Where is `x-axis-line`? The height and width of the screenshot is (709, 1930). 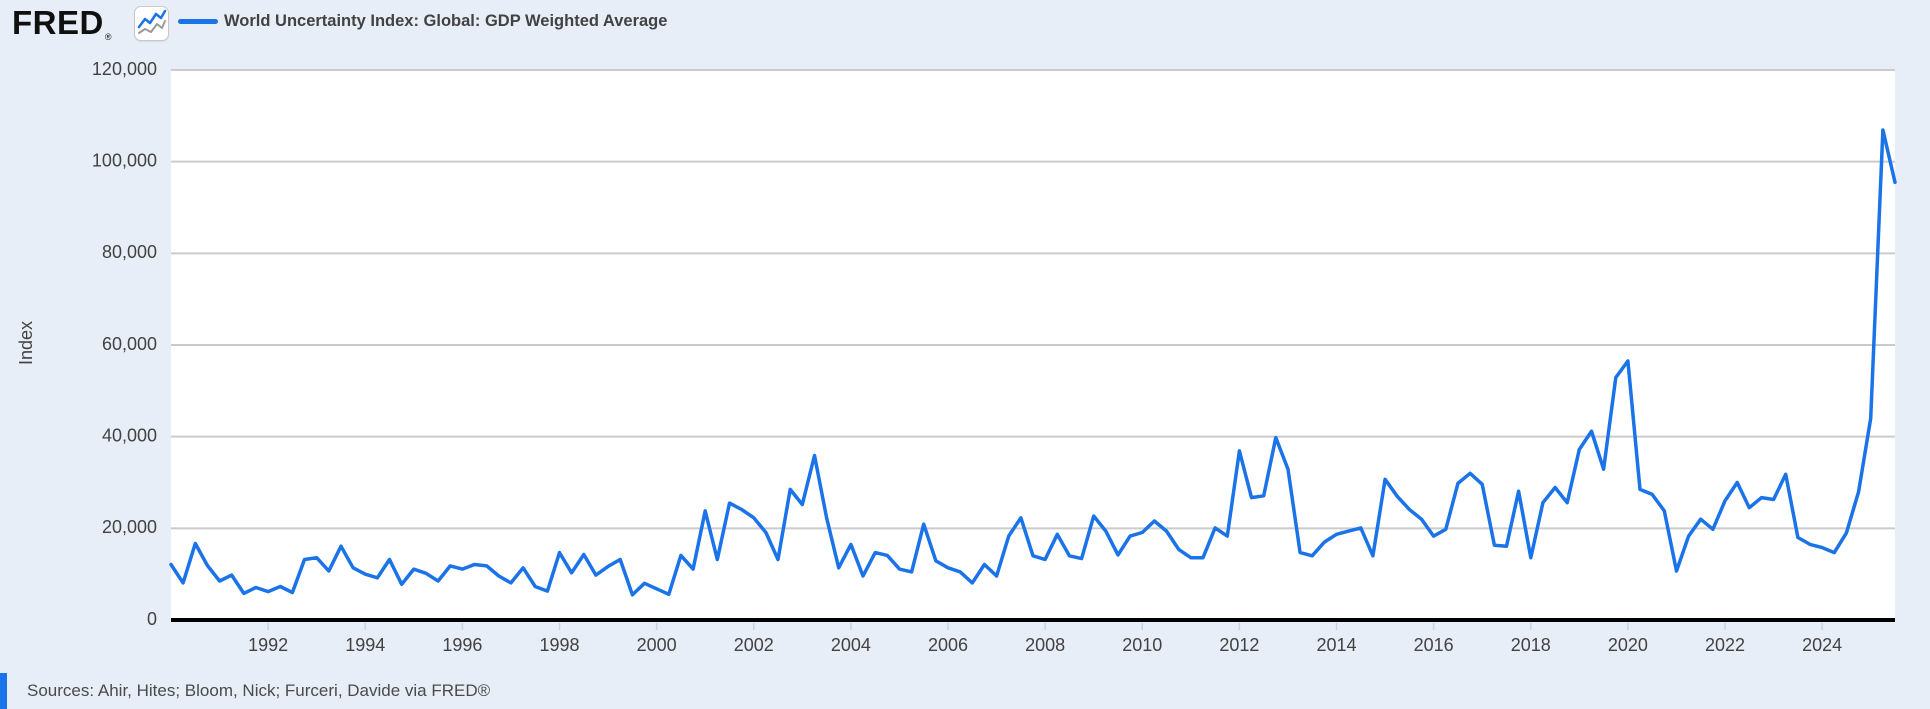 x-axis-line is located at coordinates (1033, 620).